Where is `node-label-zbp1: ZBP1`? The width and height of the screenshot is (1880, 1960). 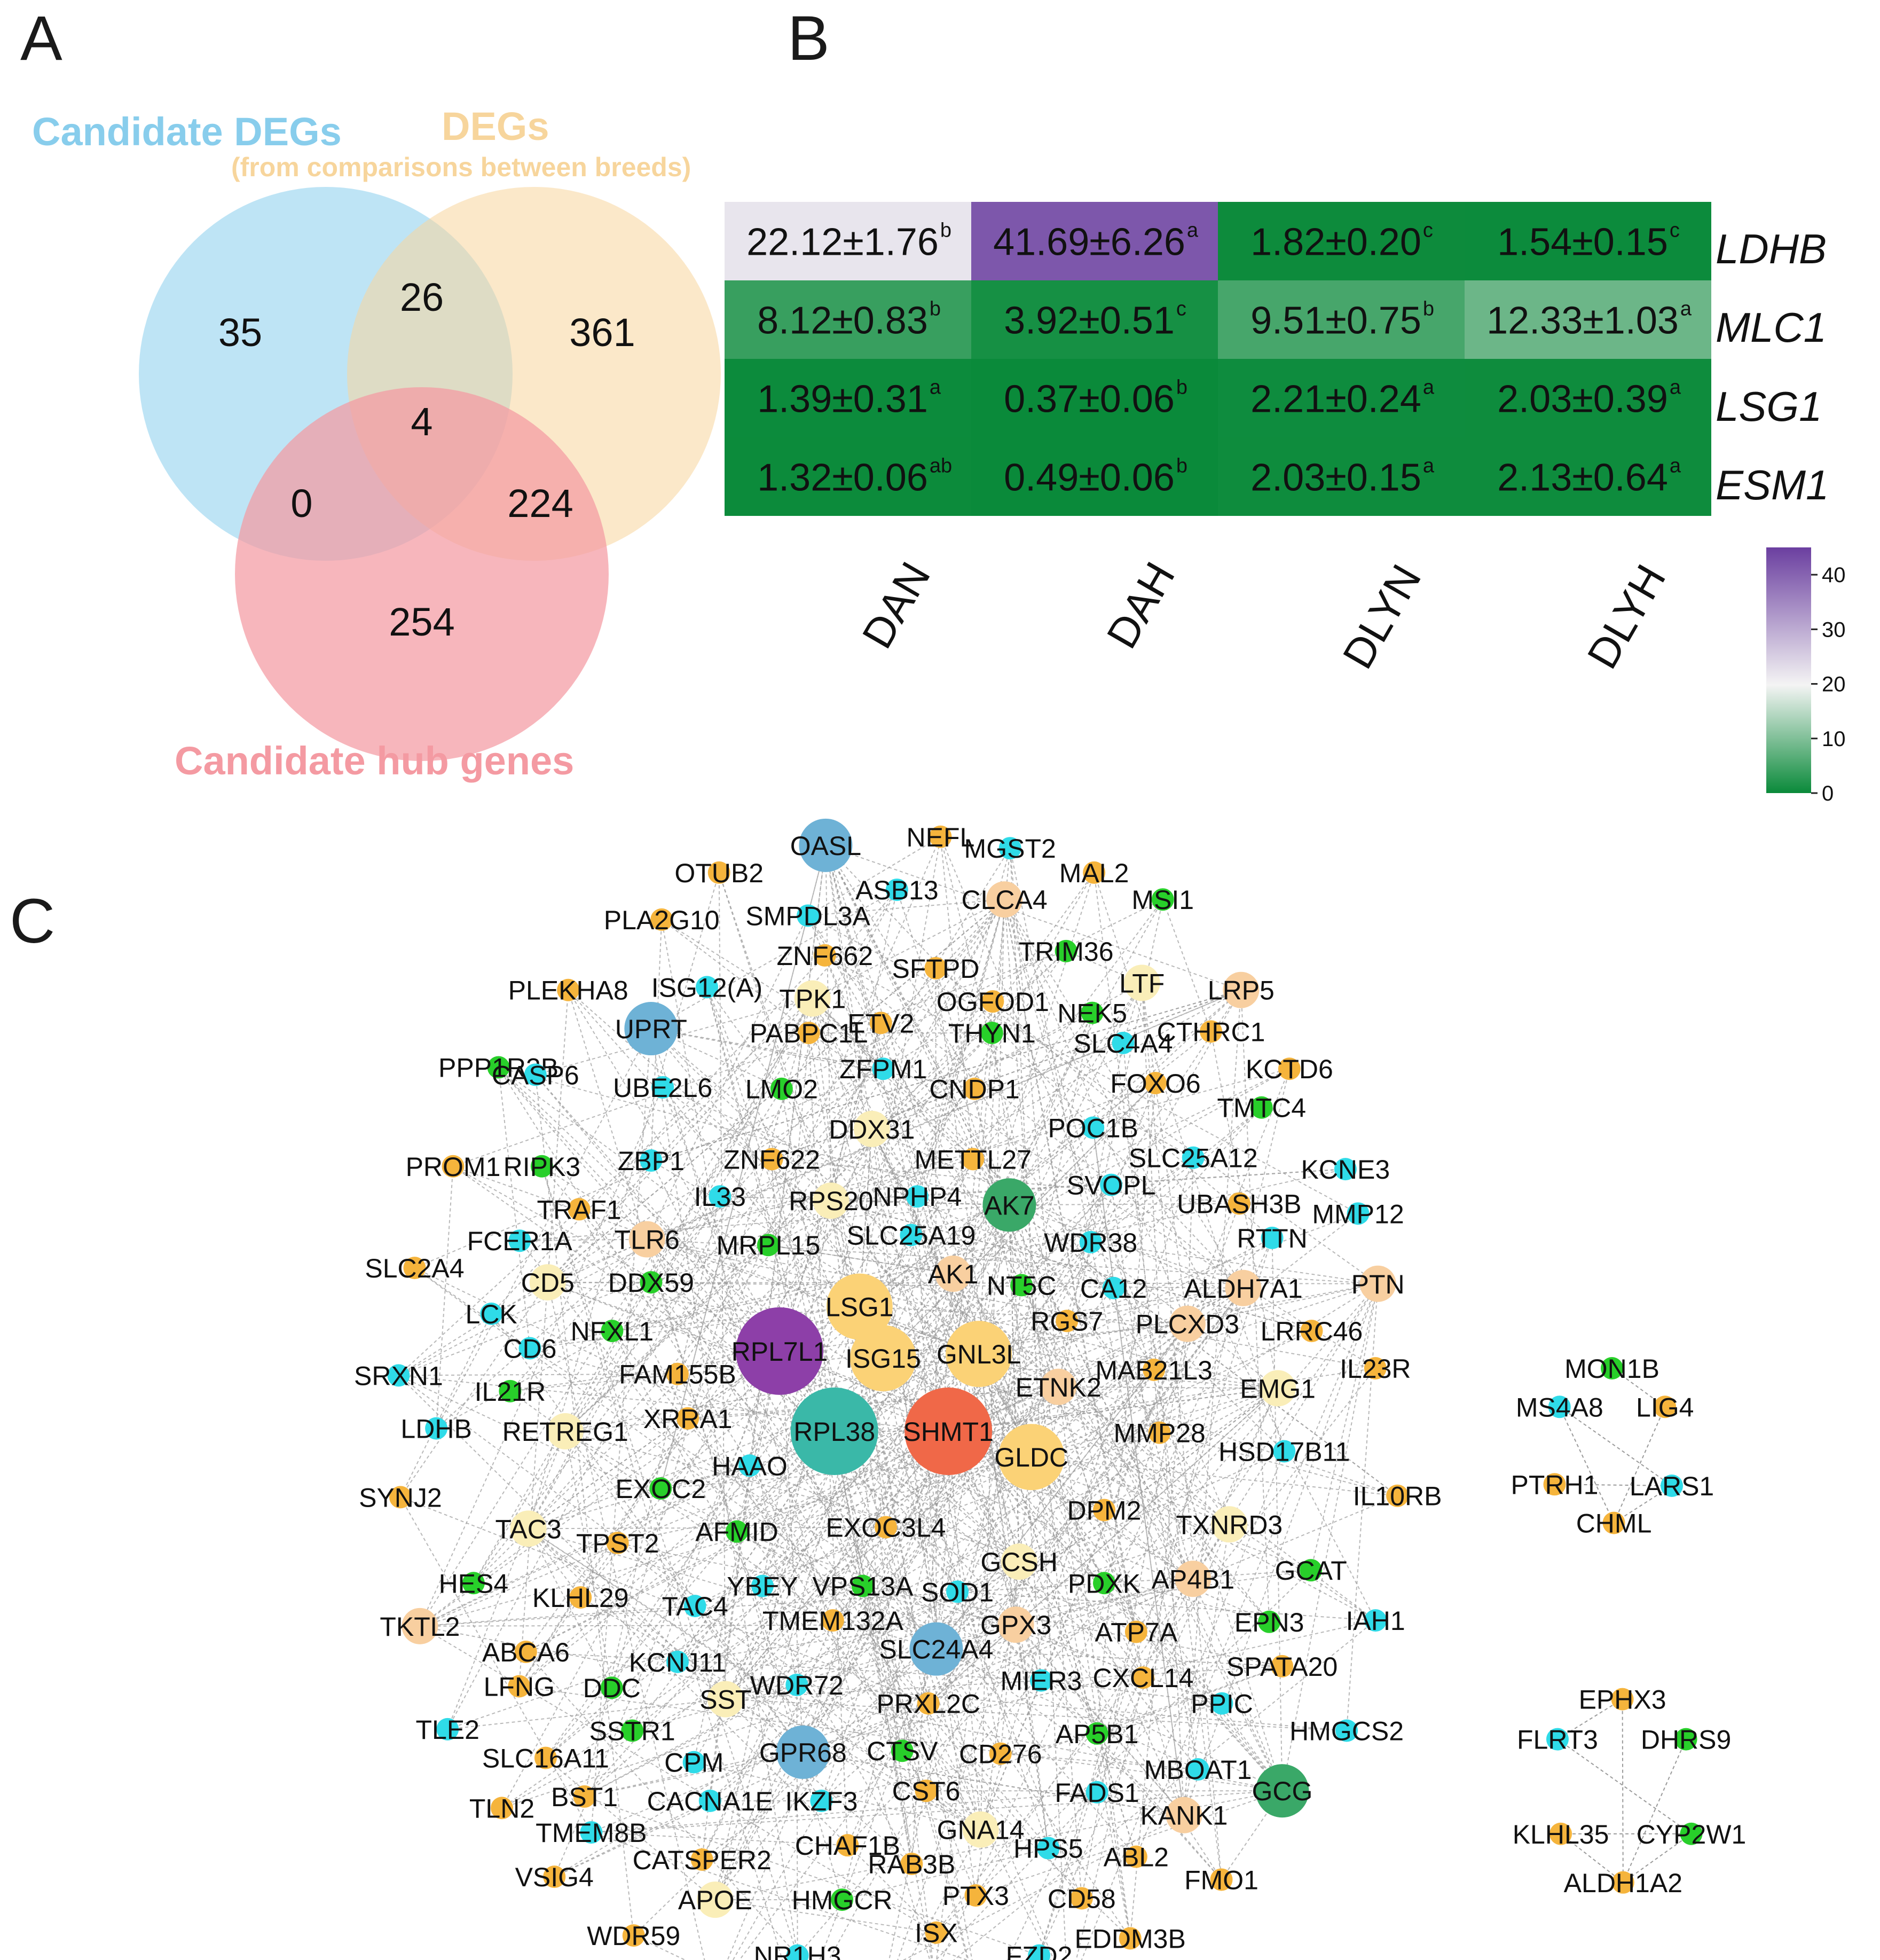
node-label-zbp1: ZBP1 is located at coordinates (651, 1161).